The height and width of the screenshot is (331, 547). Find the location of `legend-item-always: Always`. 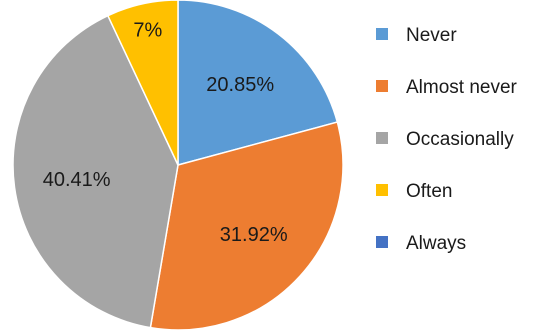

legend-item-always: Always is located at coordinates (421, 243).